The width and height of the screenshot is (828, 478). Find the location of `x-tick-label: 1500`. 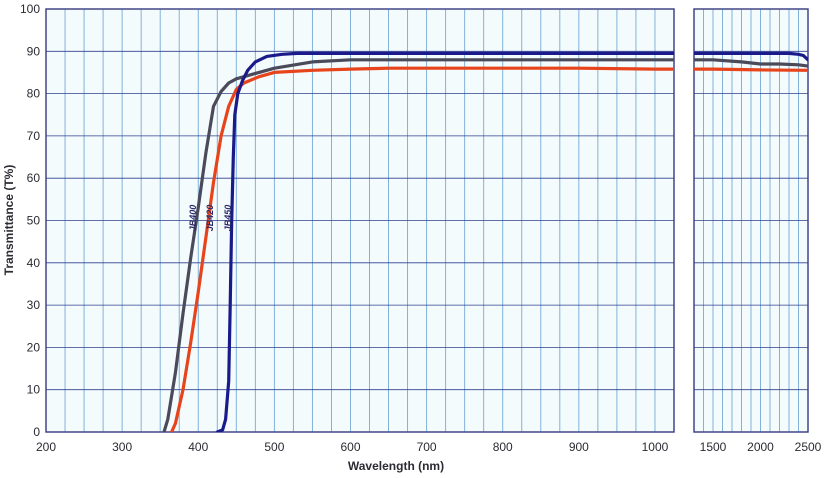

x-tick-label: 1500 is located at coordinates (713, 447).